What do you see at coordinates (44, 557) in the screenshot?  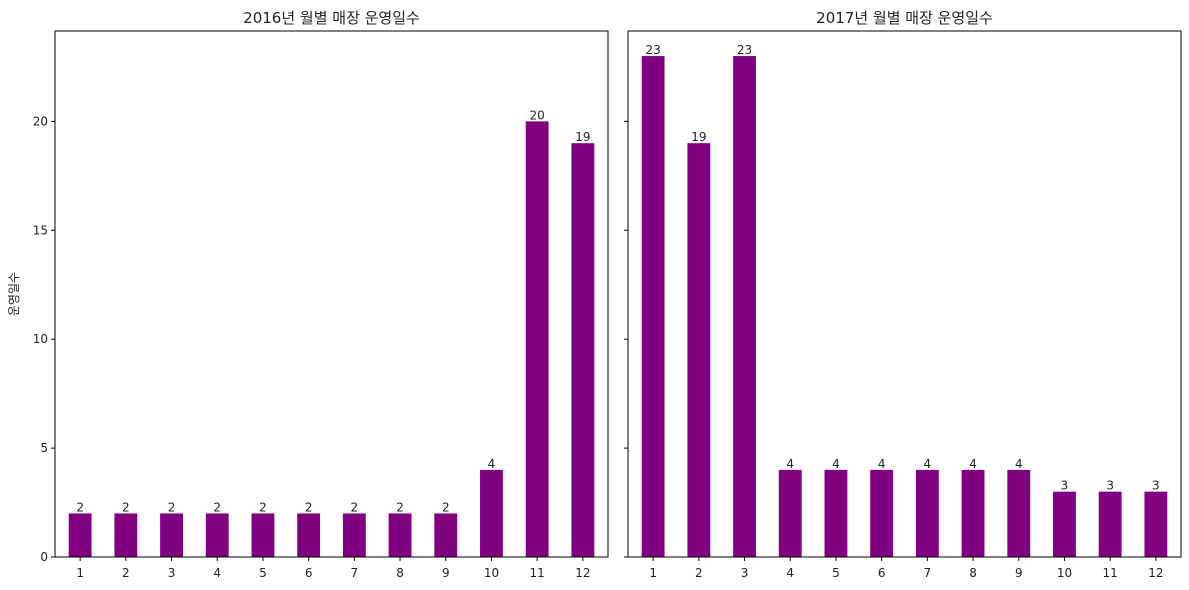 I see `y-tick-label: 0` at bounding box center [44, 557].